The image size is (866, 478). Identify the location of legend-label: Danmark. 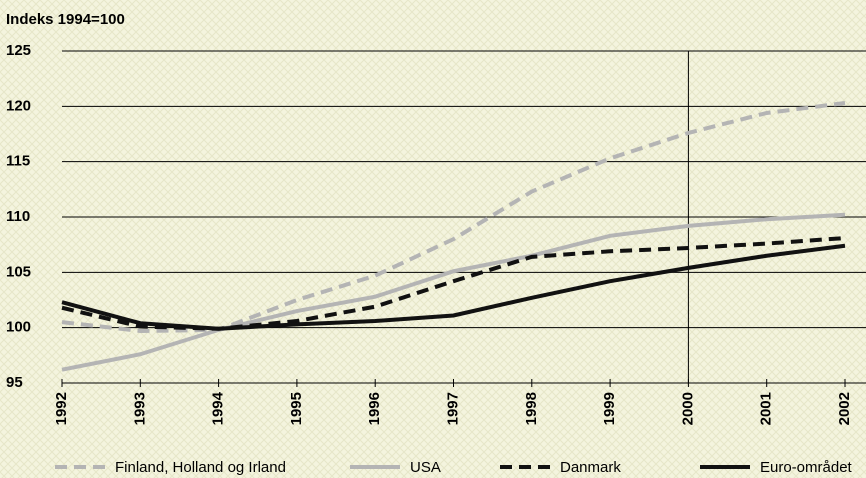
(590, 467).